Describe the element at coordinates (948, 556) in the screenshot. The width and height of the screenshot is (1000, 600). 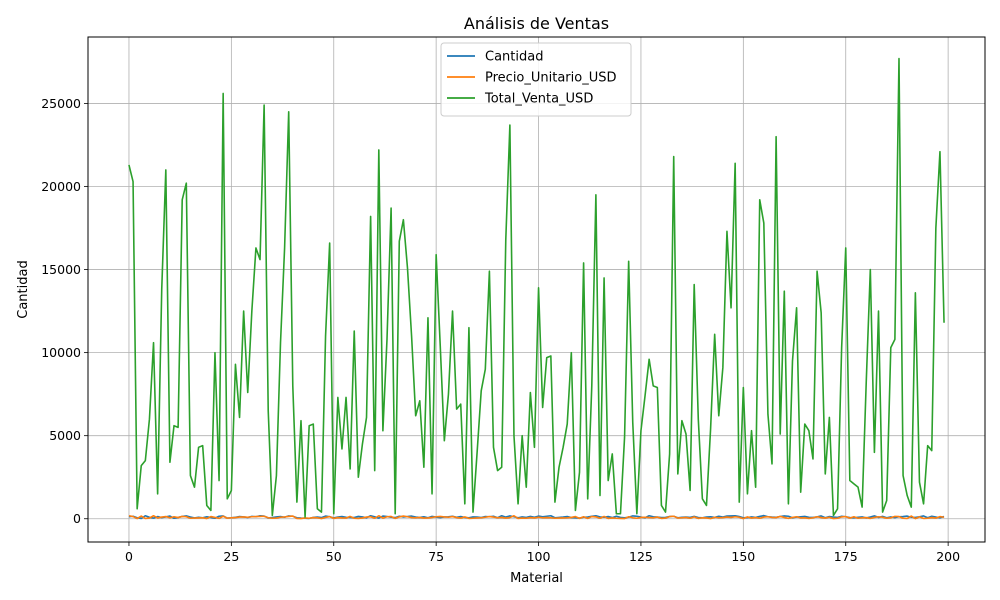
I see `x-tick-label: 200` at that location.